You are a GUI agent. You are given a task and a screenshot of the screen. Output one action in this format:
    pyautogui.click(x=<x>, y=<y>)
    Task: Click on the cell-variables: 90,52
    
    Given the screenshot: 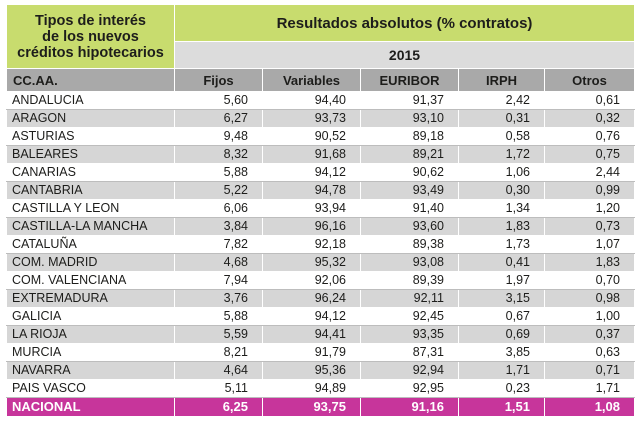 What is the action you would take?
    pyautogui.click(x=311, y=136)
    